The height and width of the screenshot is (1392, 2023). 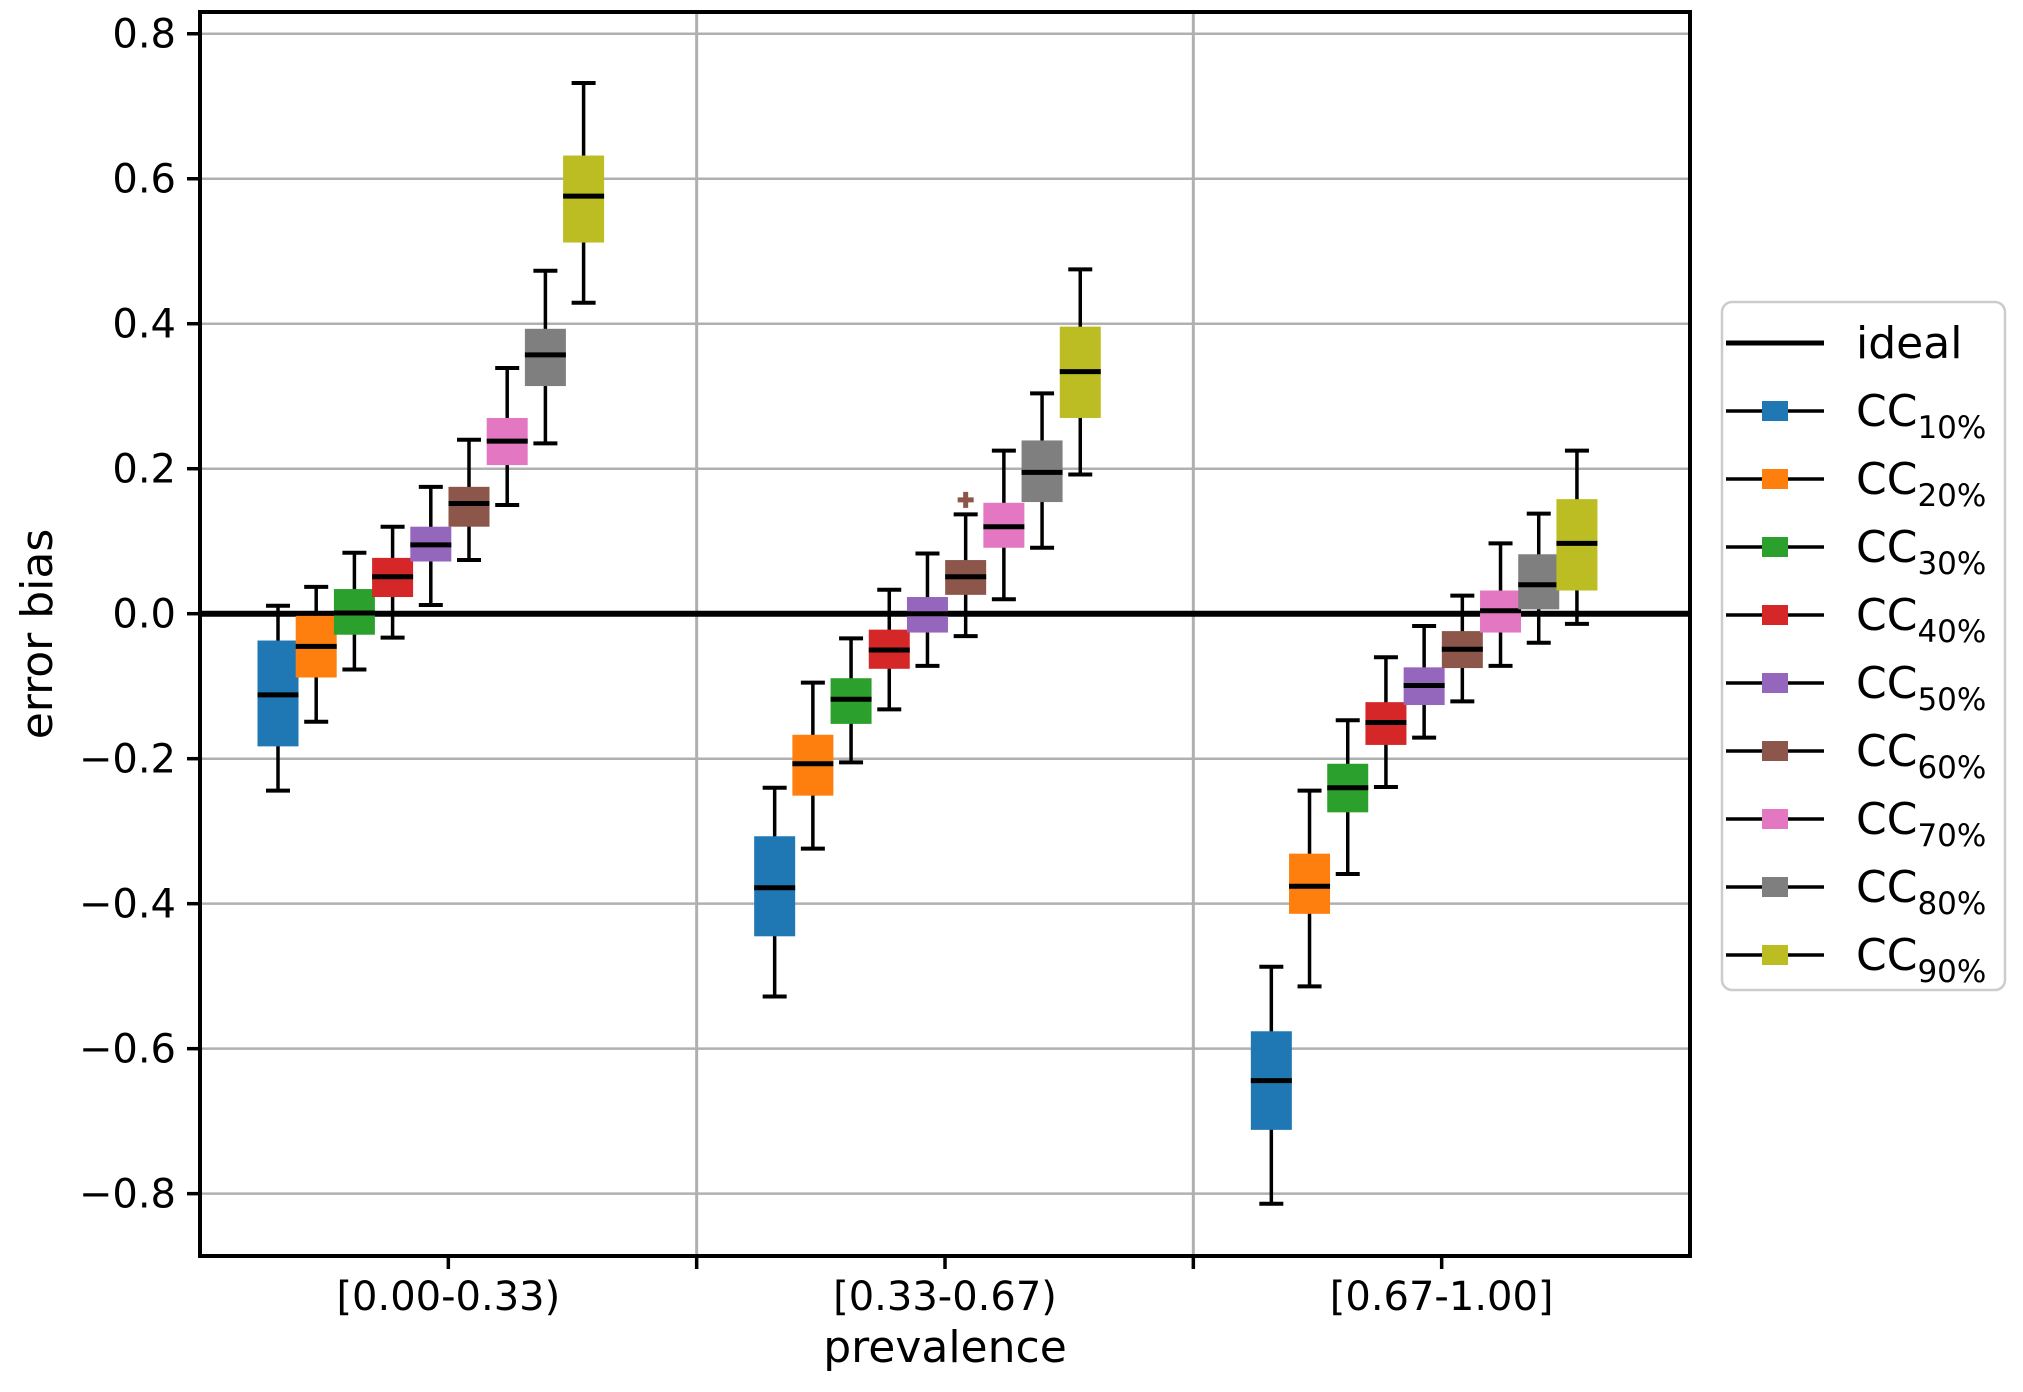 I want to click on box-80%-group2, so click(x=1042, y=470).